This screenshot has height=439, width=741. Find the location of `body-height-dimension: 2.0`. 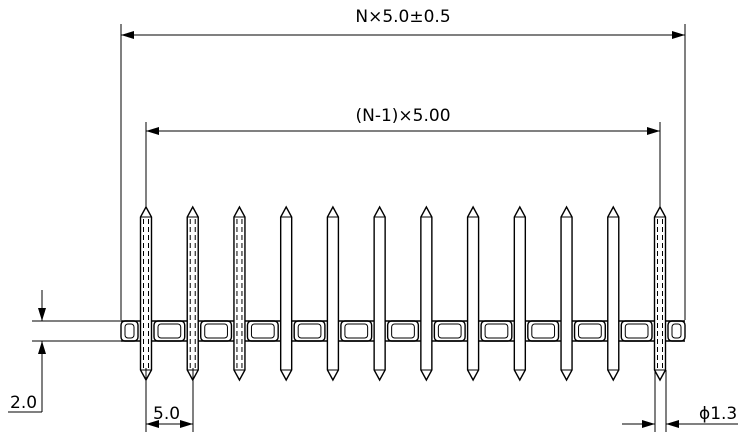

body-height-dimension: 2.0 is located at coordinates (65, 351).